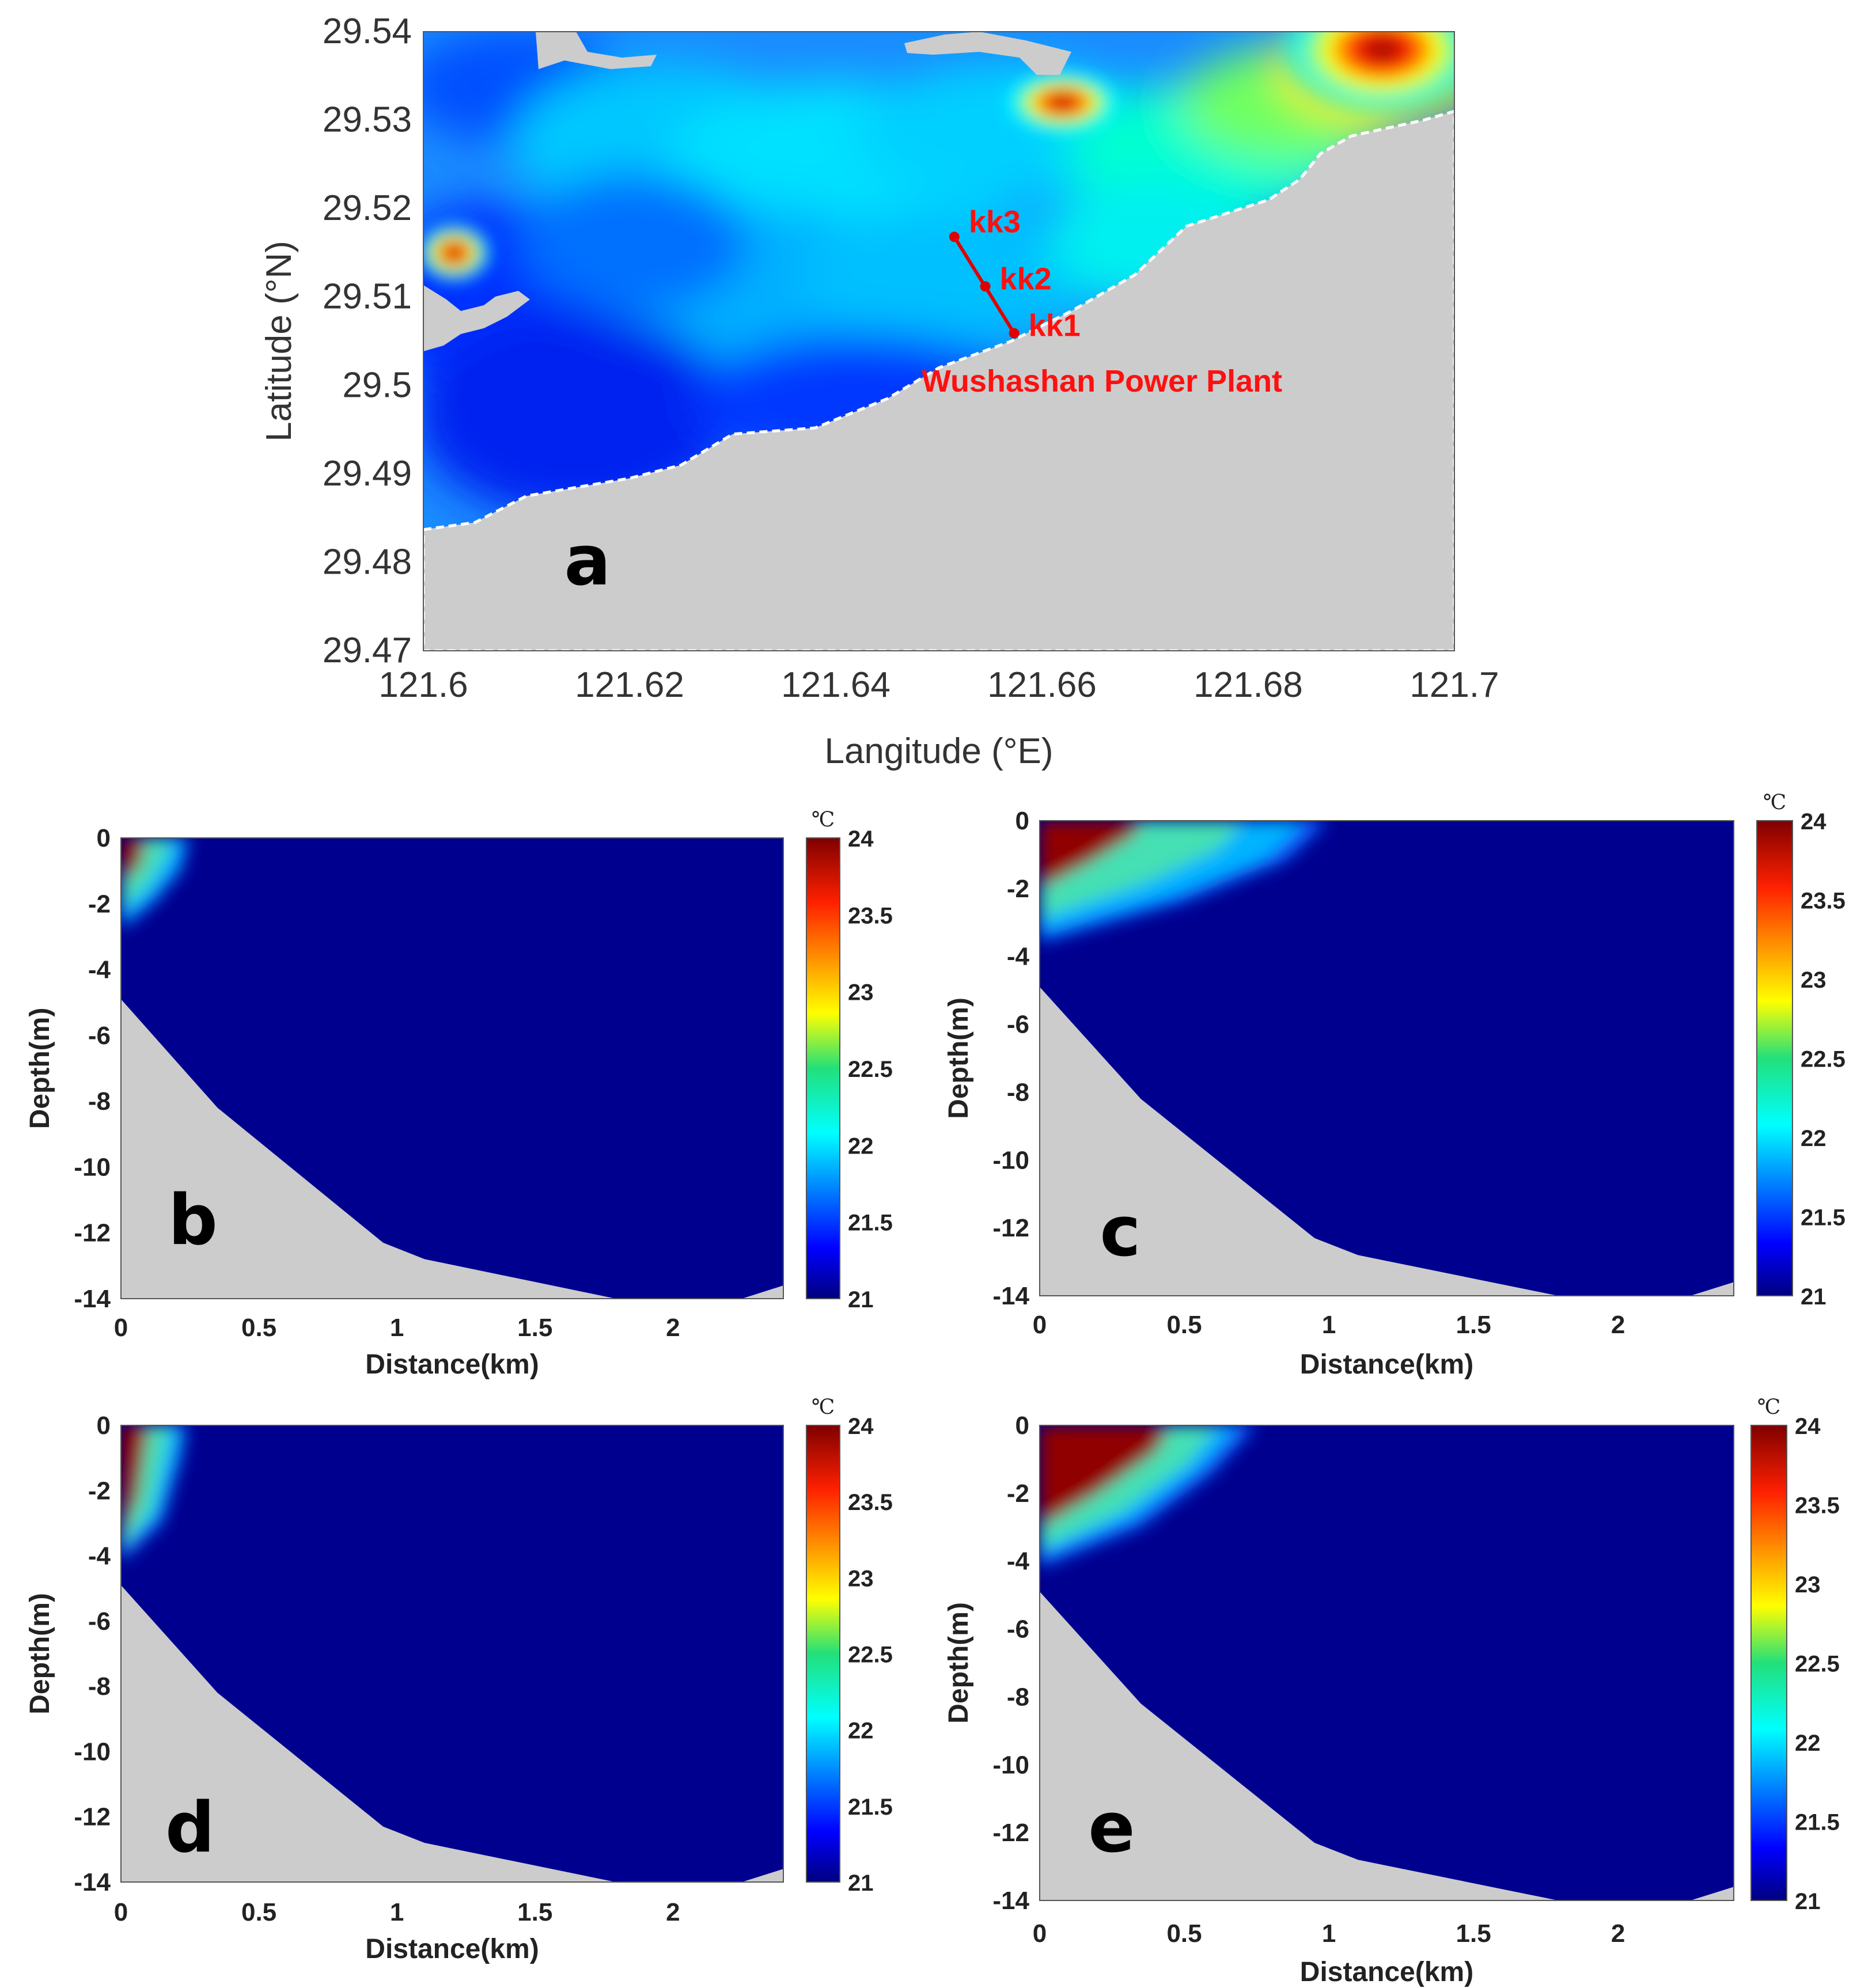 The image size is (1872, 1988). What do you see at coordinates (367, 208) in the screenshot?
I see `y-tick-label: 29.52` at bounding box center [367, 208].